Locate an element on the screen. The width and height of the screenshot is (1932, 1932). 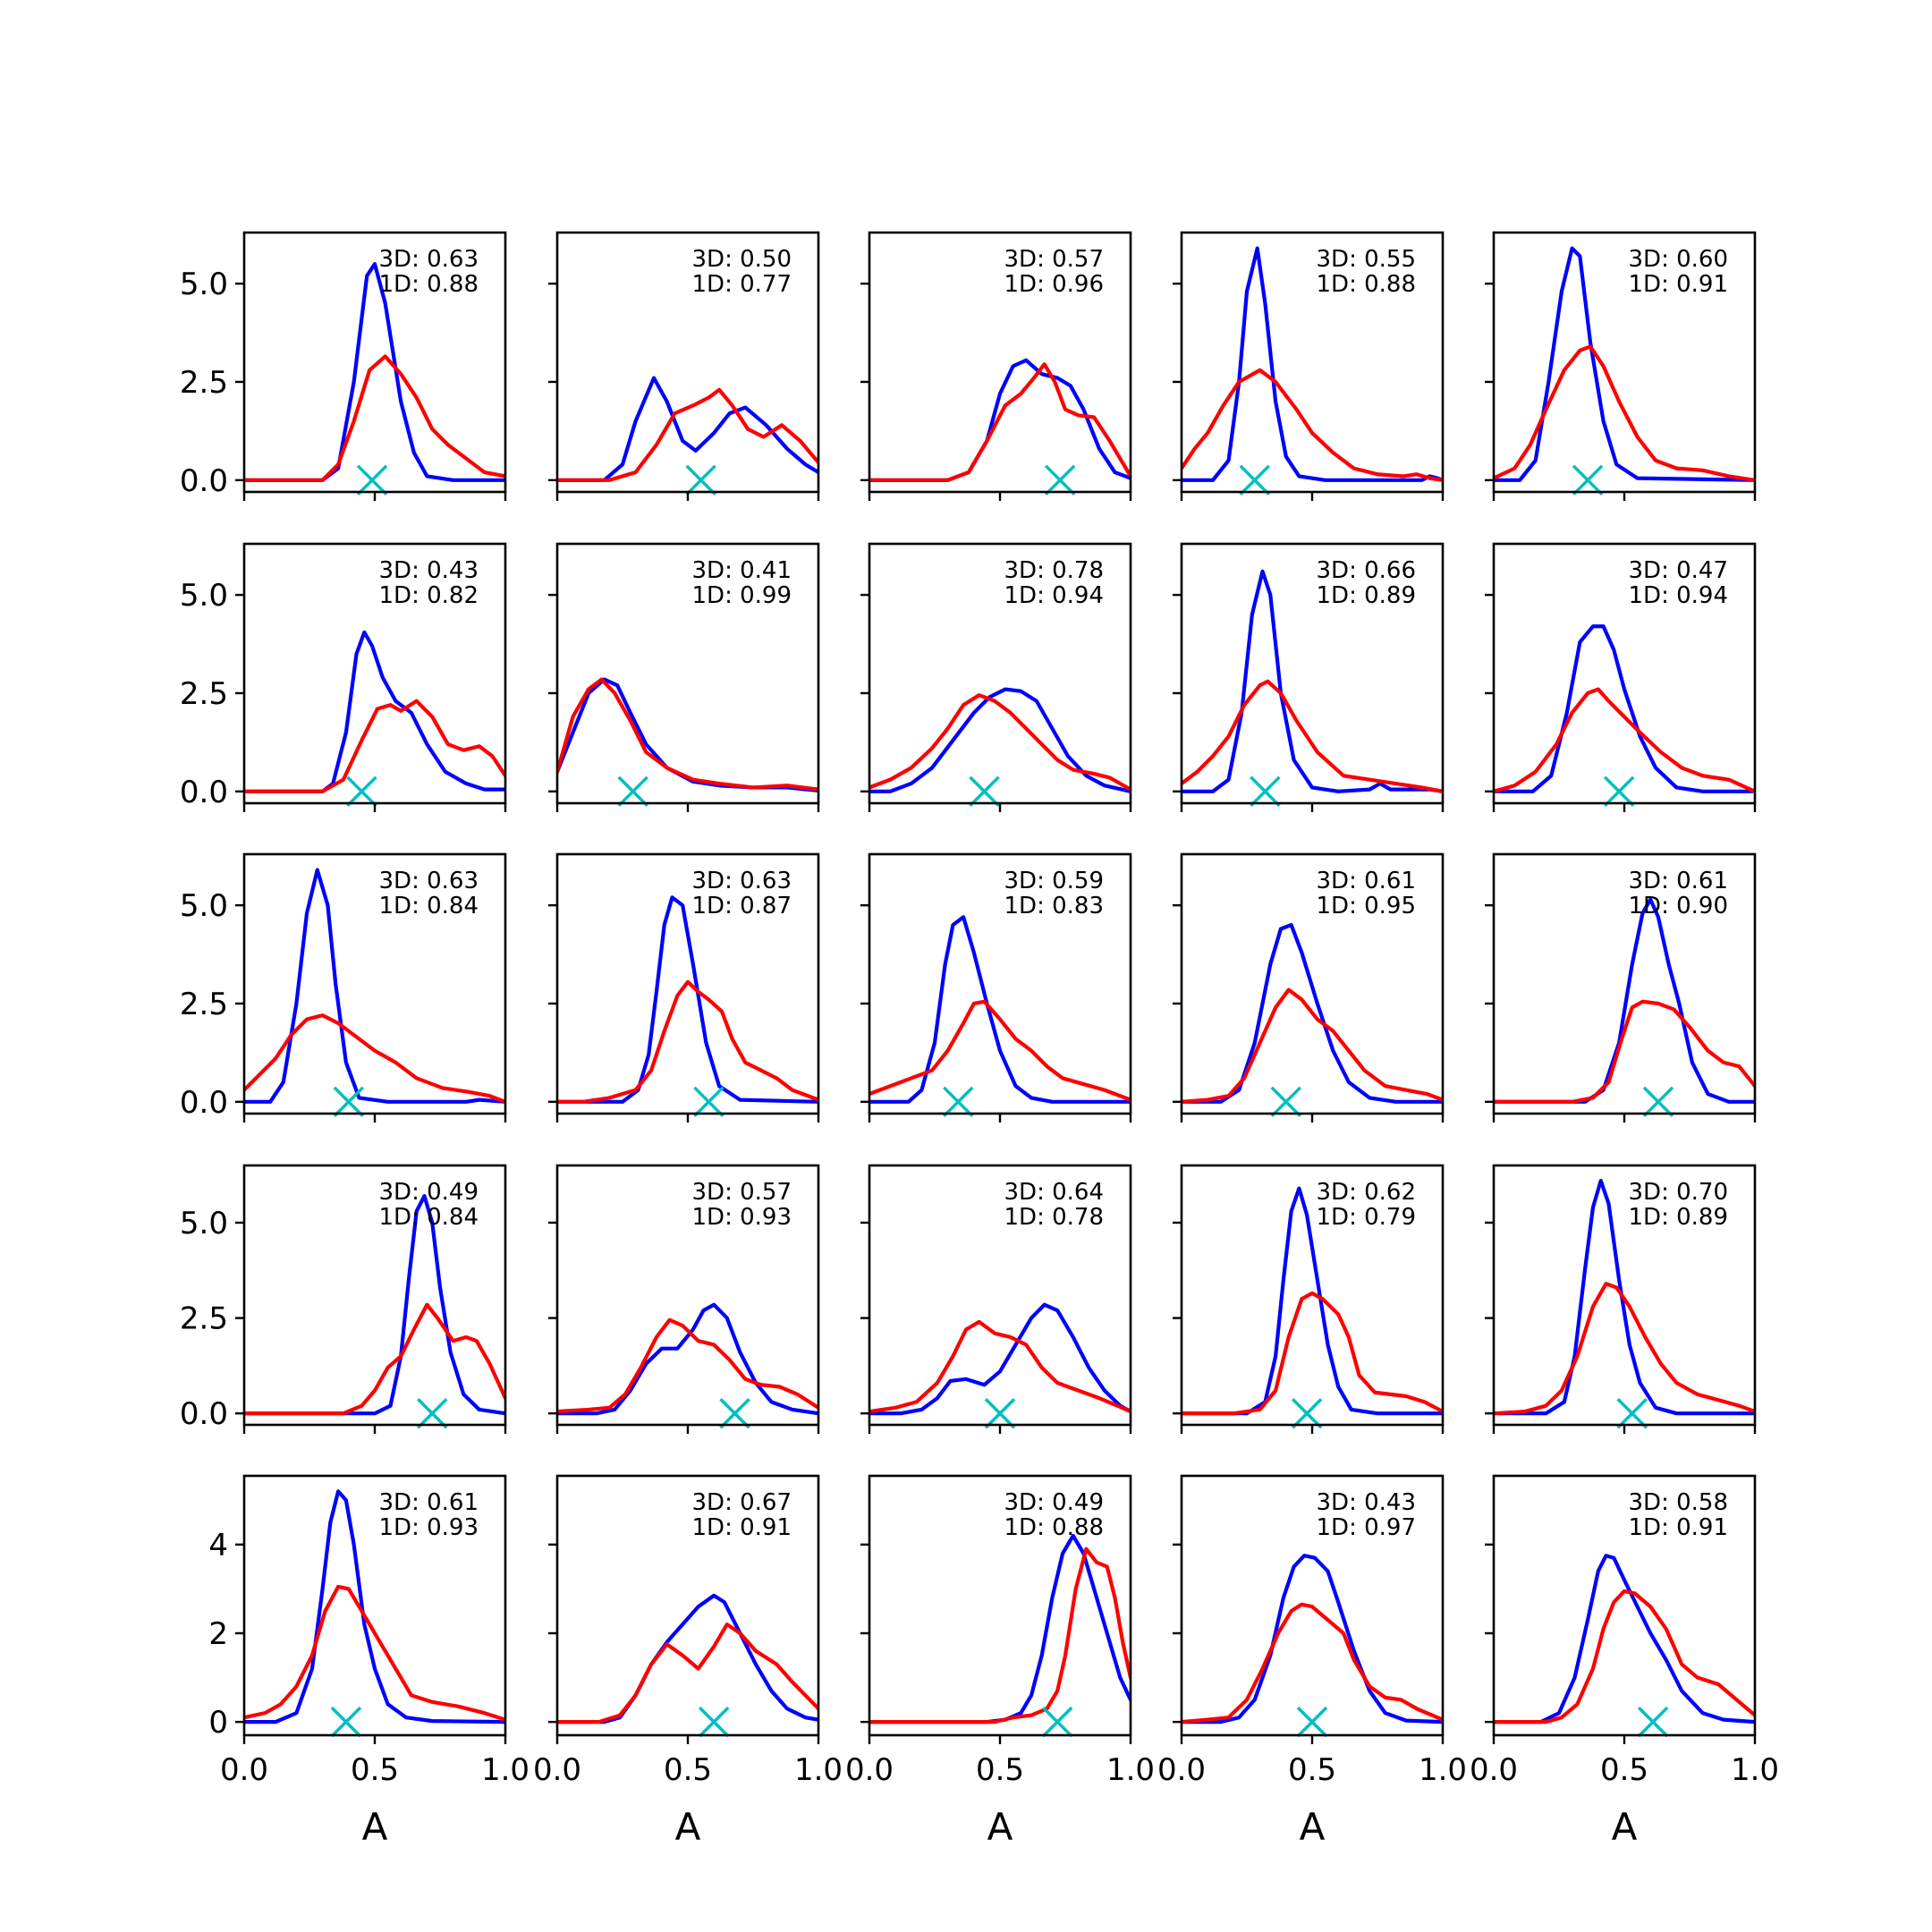
annotation-3d: 3D: 0.55 is located at coordinates (1366, 259).